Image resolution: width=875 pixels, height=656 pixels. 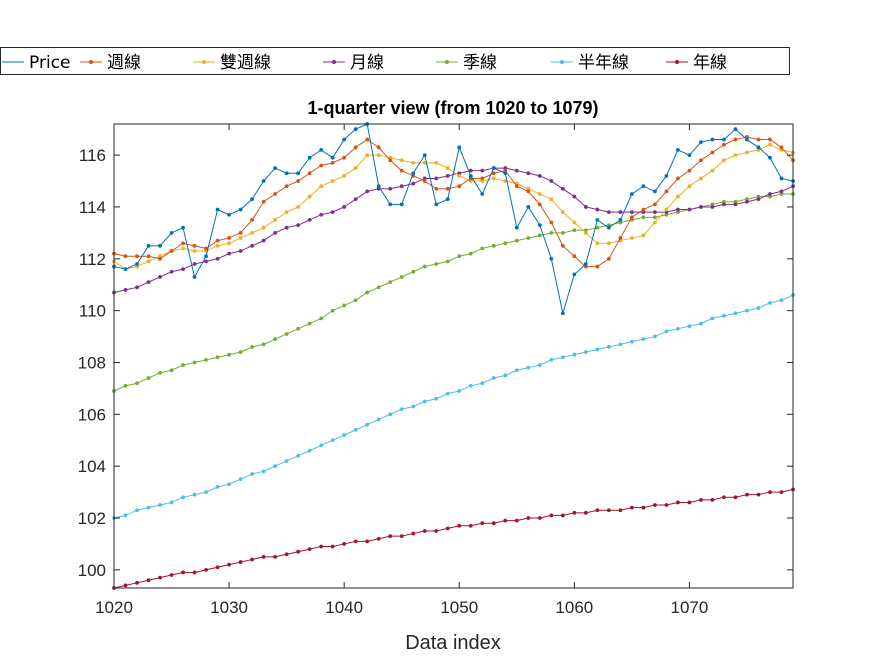 What do you see at coordinates (232, 63) in the screenshot?
I see `legend-item-3: 雙週線` at bounding box center [232, 63].